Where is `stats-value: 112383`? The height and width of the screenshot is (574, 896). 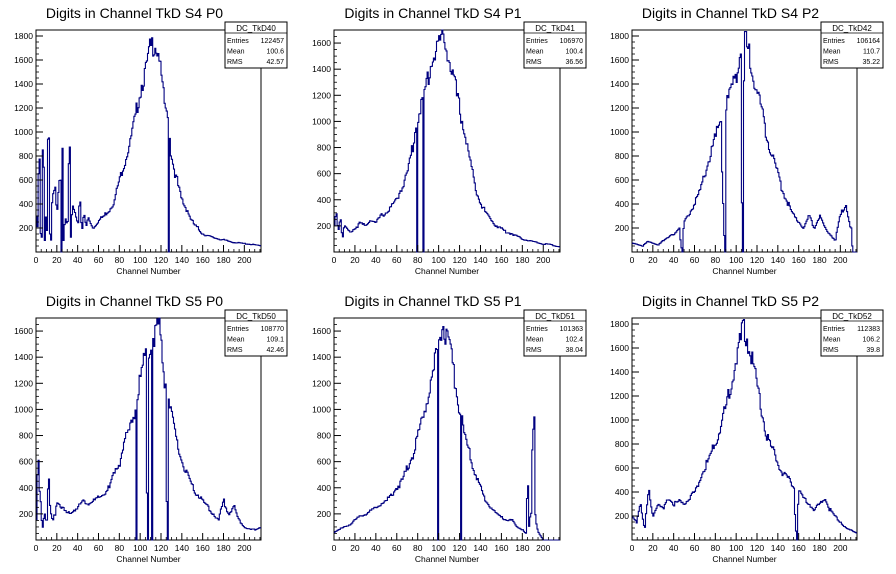 stats-value: 112383 is located at coordinates (868, 329).